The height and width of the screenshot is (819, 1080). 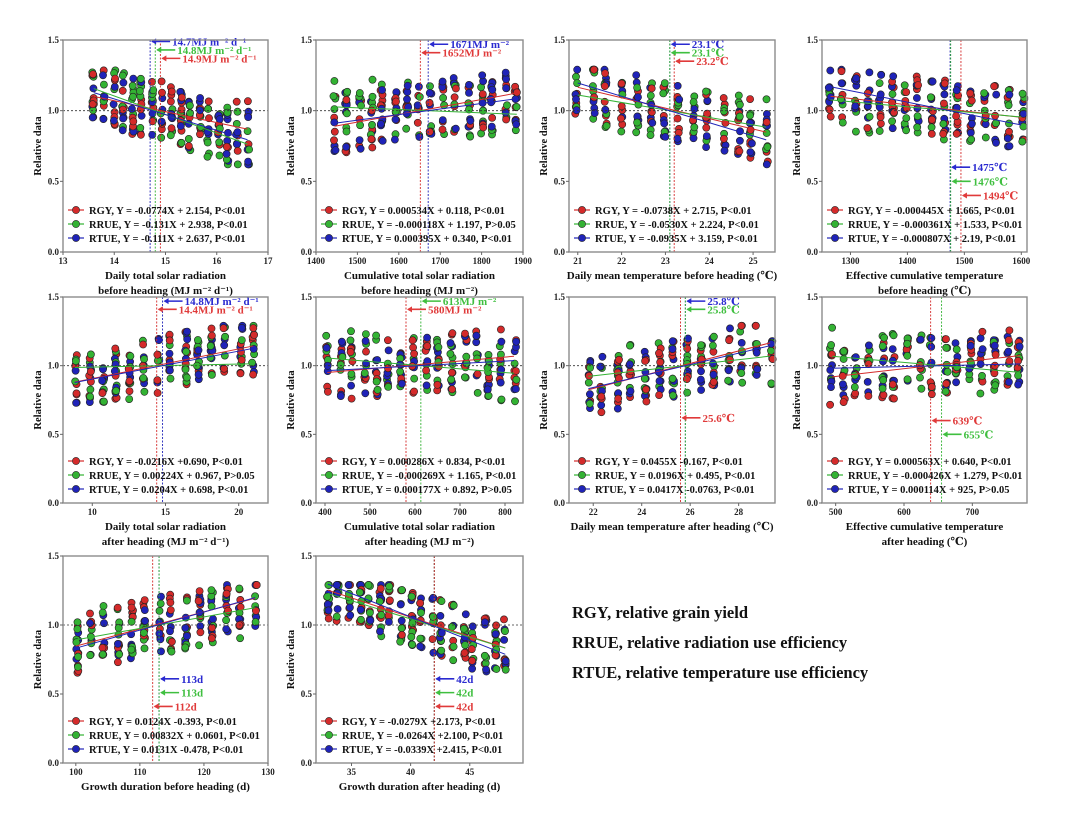 I want to click on threshold-label-rtue: 23.1℃, so click(x=708, y=45).